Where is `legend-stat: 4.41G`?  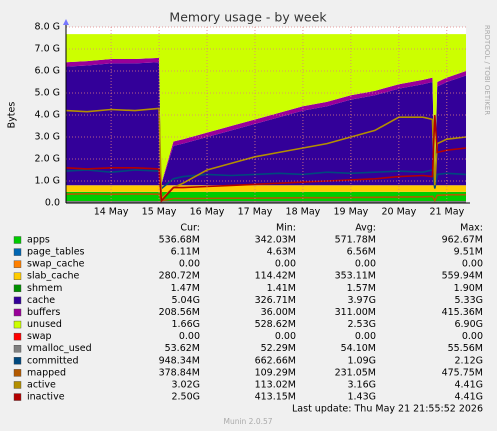
legend-stat: 4.41G is located at coordinates (468, 397).